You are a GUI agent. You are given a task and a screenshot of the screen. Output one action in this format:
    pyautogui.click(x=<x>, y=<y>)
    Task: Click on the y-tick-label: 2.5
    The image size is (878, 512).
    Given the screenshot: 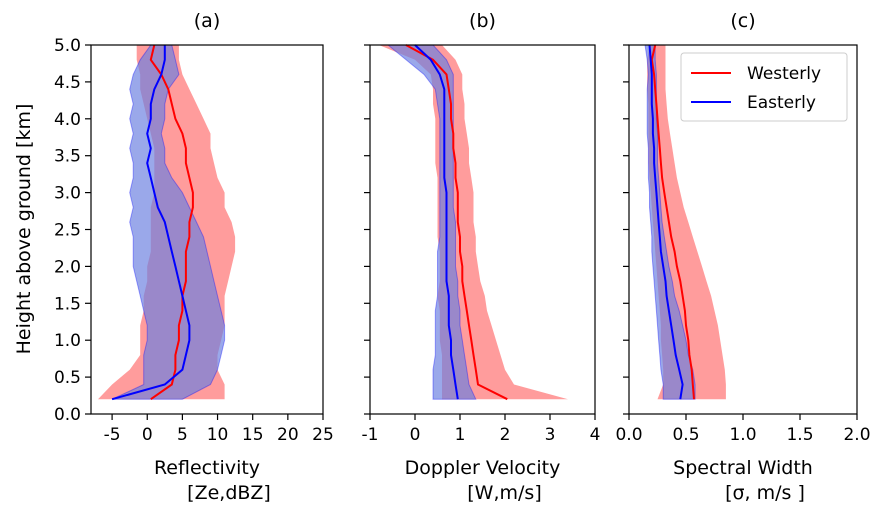 What is the action you would take?
    pyautogui.click(x=67, y=231)
    